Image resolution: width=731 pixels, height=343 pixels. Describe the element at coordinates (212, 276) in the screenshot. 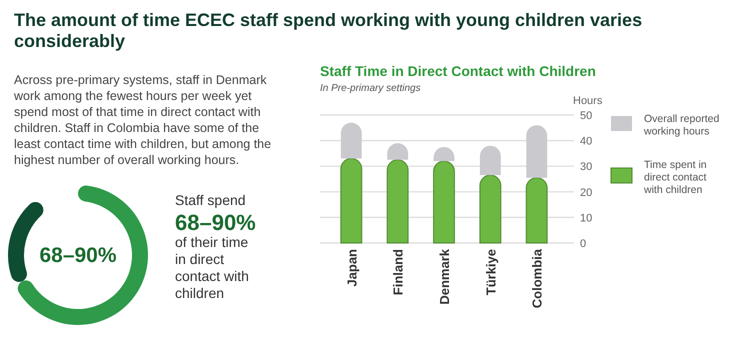

I see `text: contact with` at that location.